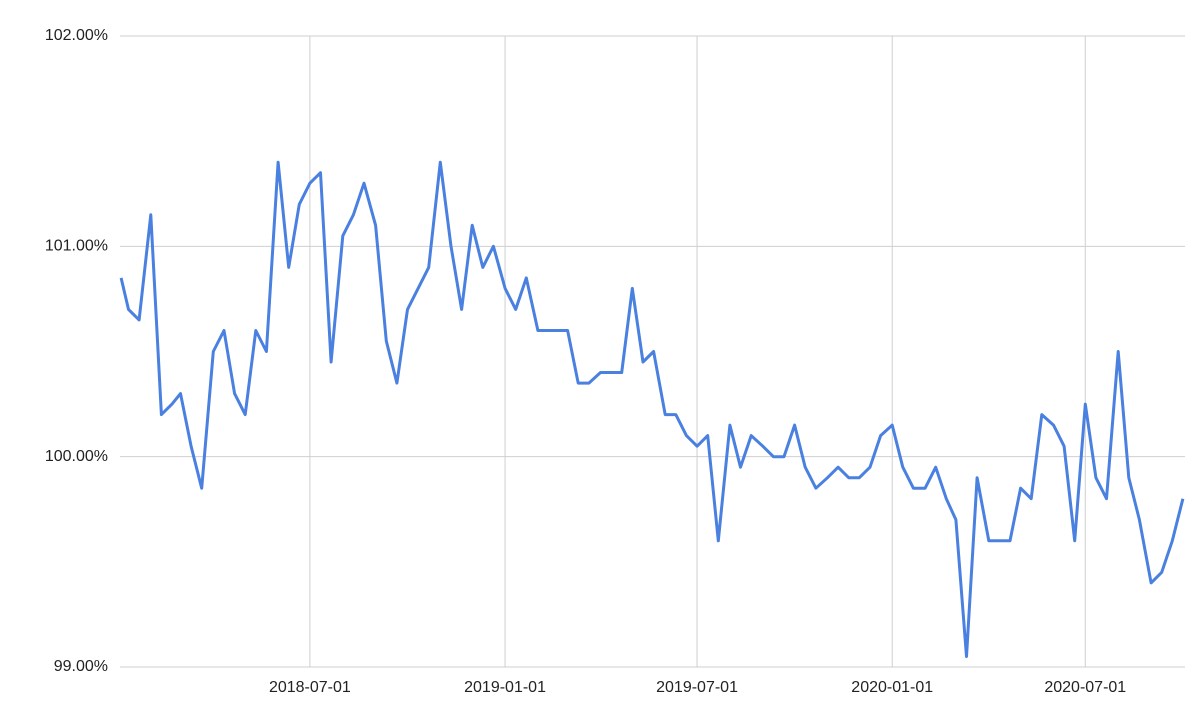 Image resolution: width=1200 pixels, height=721 pixels. What do you see at coordinates (76, 246) in the screenshot?
I see `y-tick-label: 101.00%` at bounding box center [76, 246].